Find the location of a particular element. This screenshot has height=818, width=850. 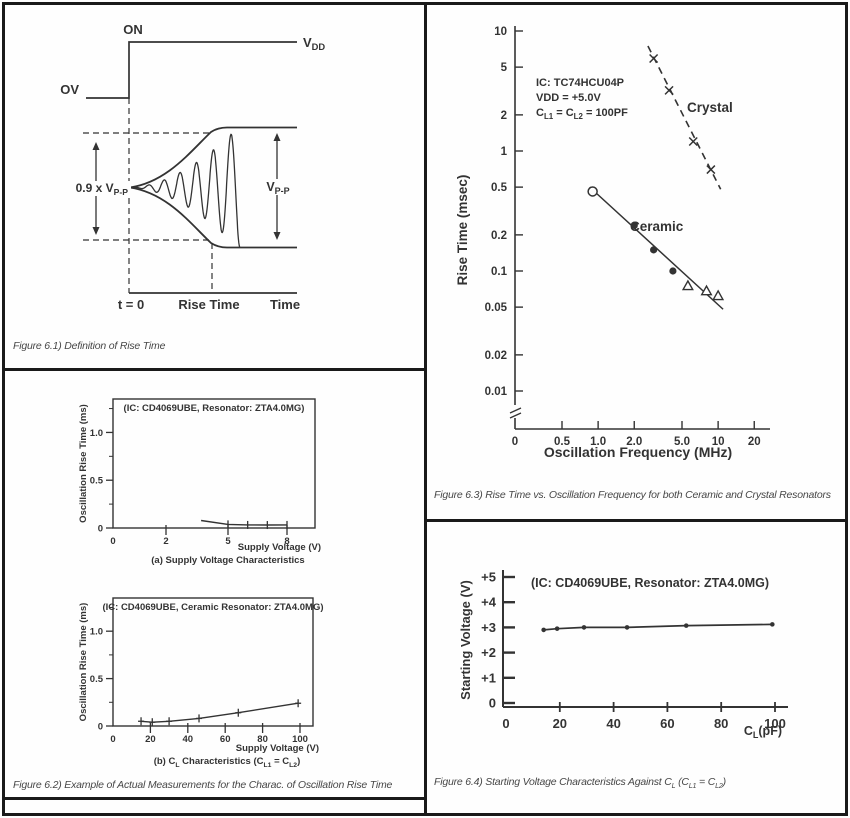

ratio-arrow-head-top is located at coordinates (96, 146).